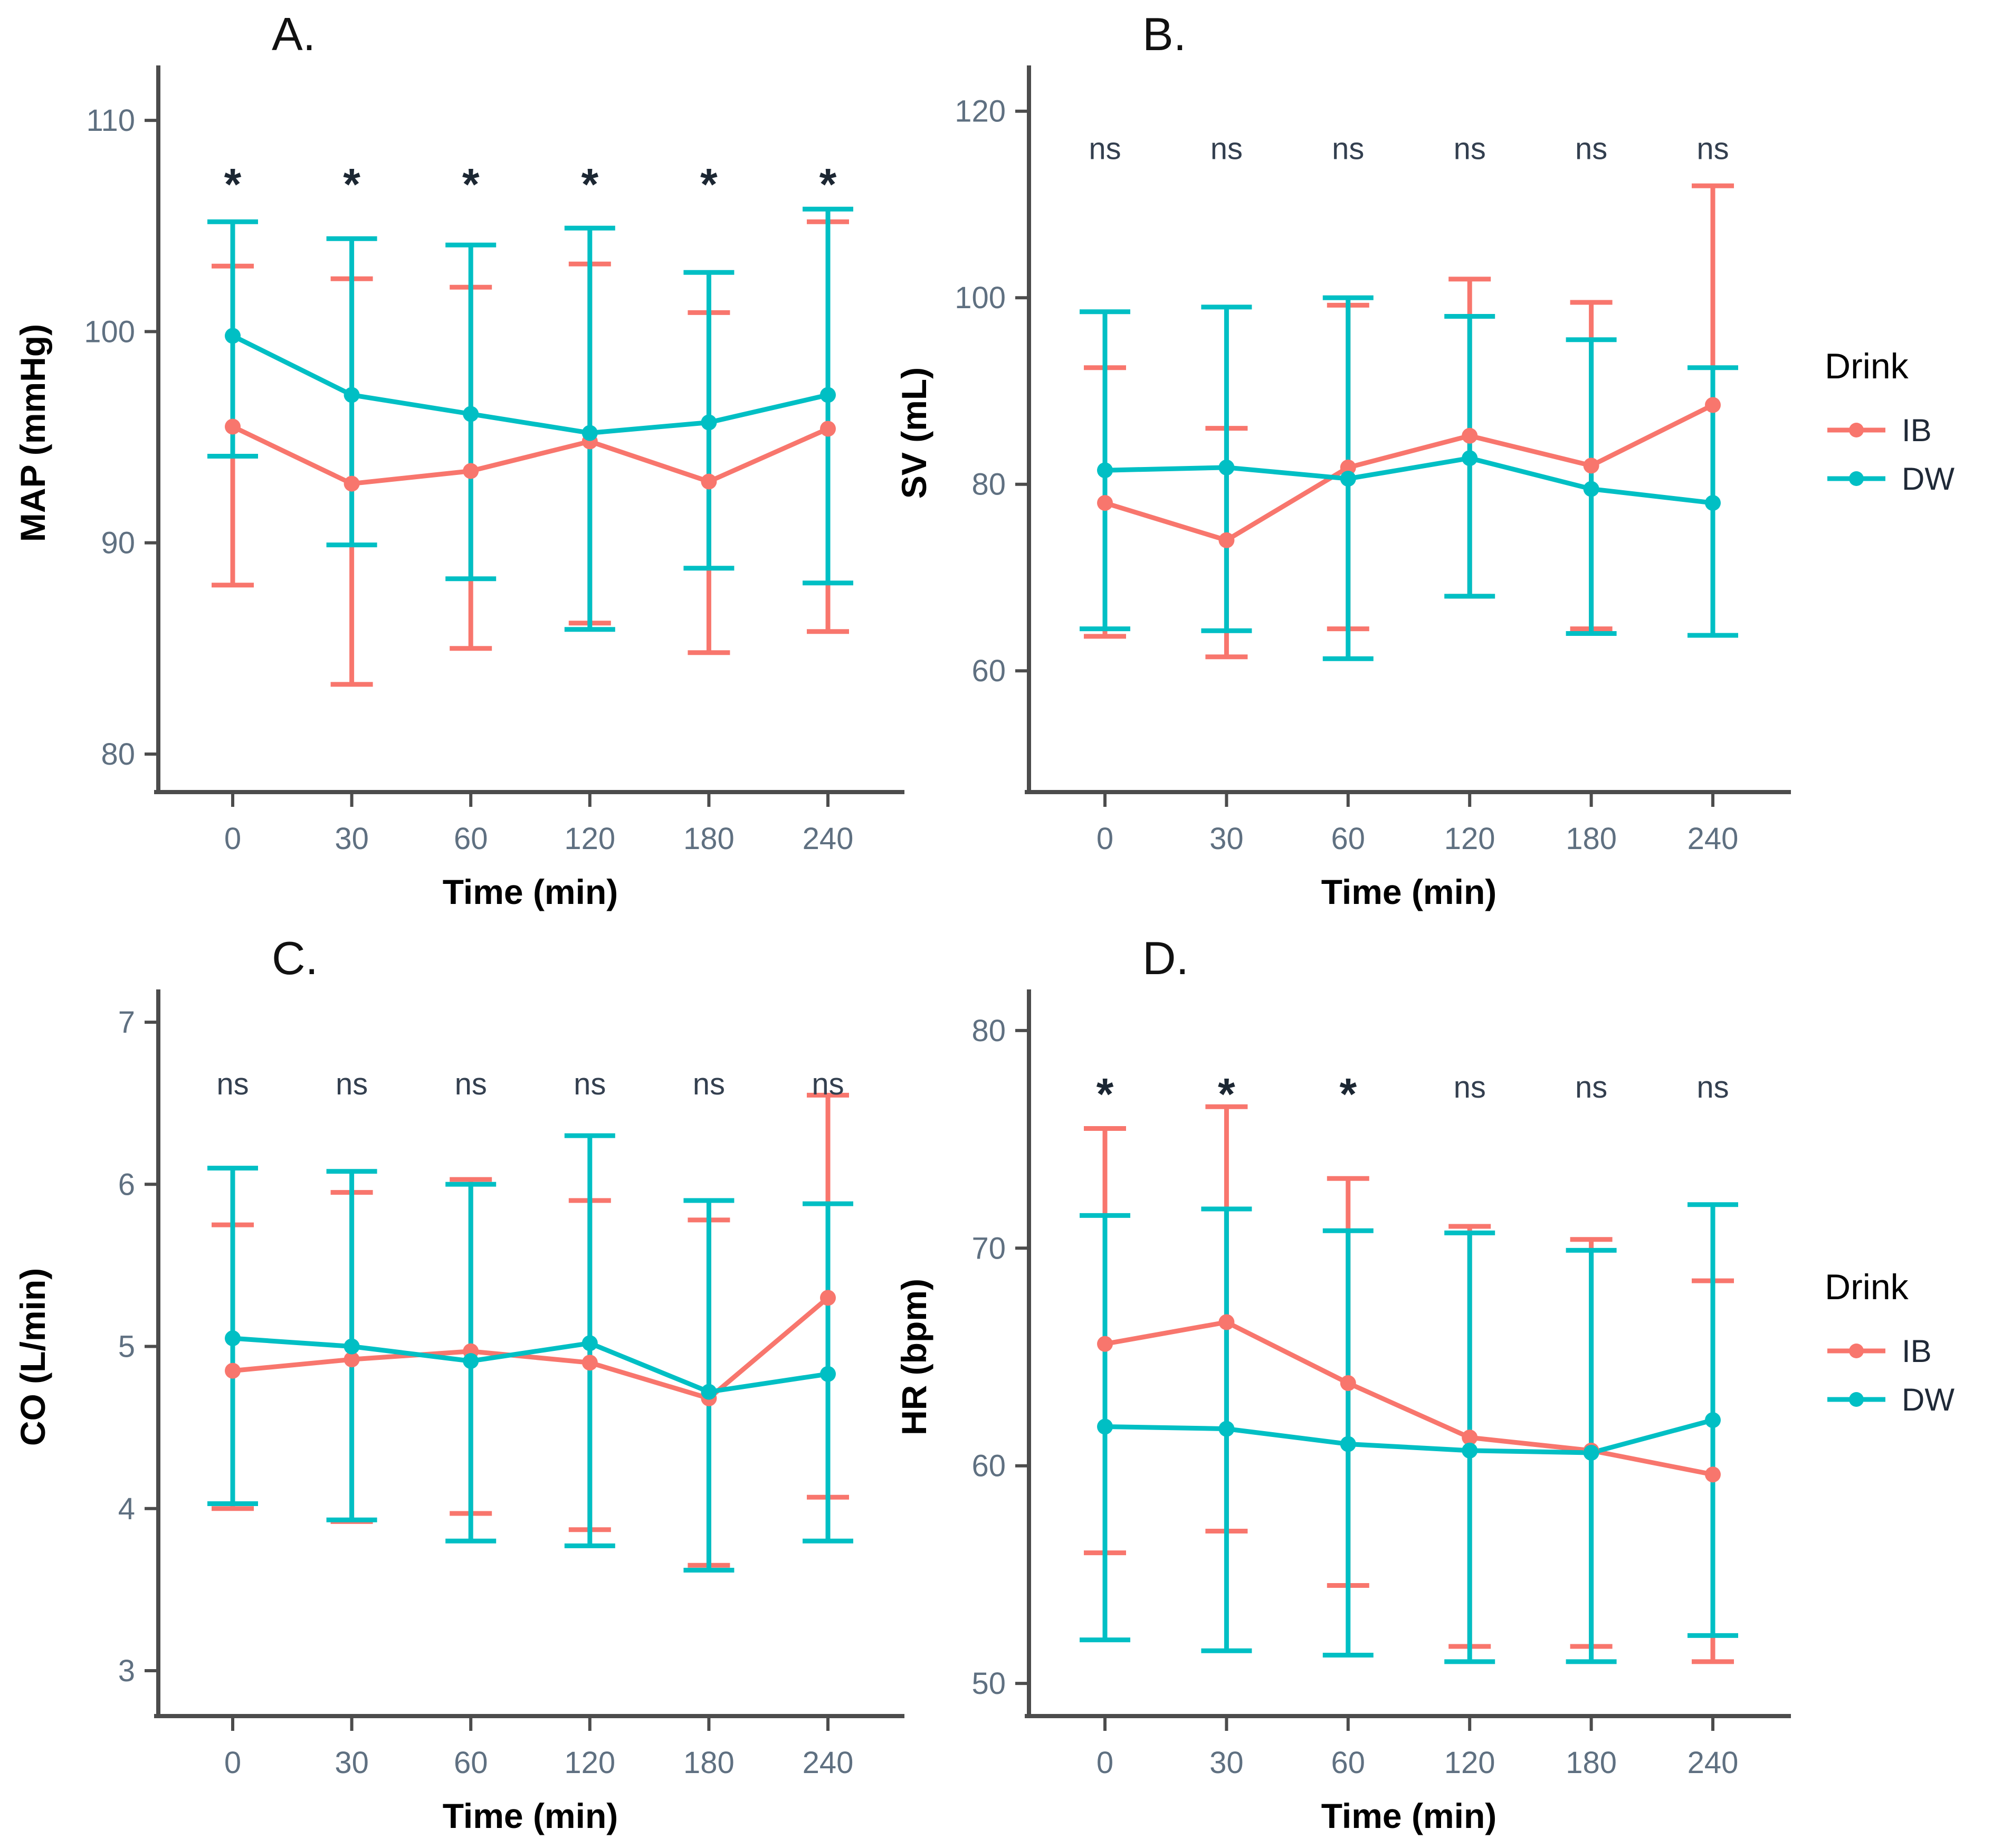  What do you see at coordinates (988, 1466) in the screenshot?
I see `y-tick-label: 60` at bounding box center [988, 1466].